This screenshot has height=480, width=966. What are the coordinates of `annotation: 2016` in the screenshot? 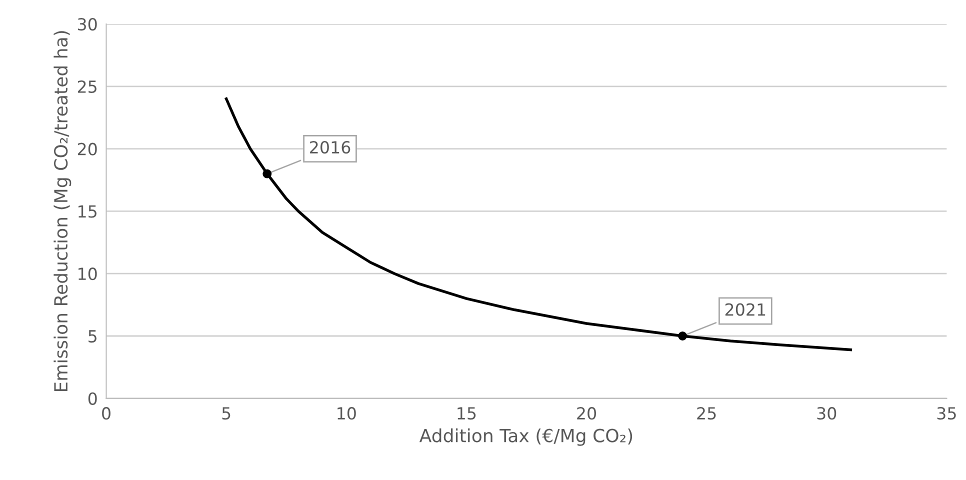 It's located at (330, 147).